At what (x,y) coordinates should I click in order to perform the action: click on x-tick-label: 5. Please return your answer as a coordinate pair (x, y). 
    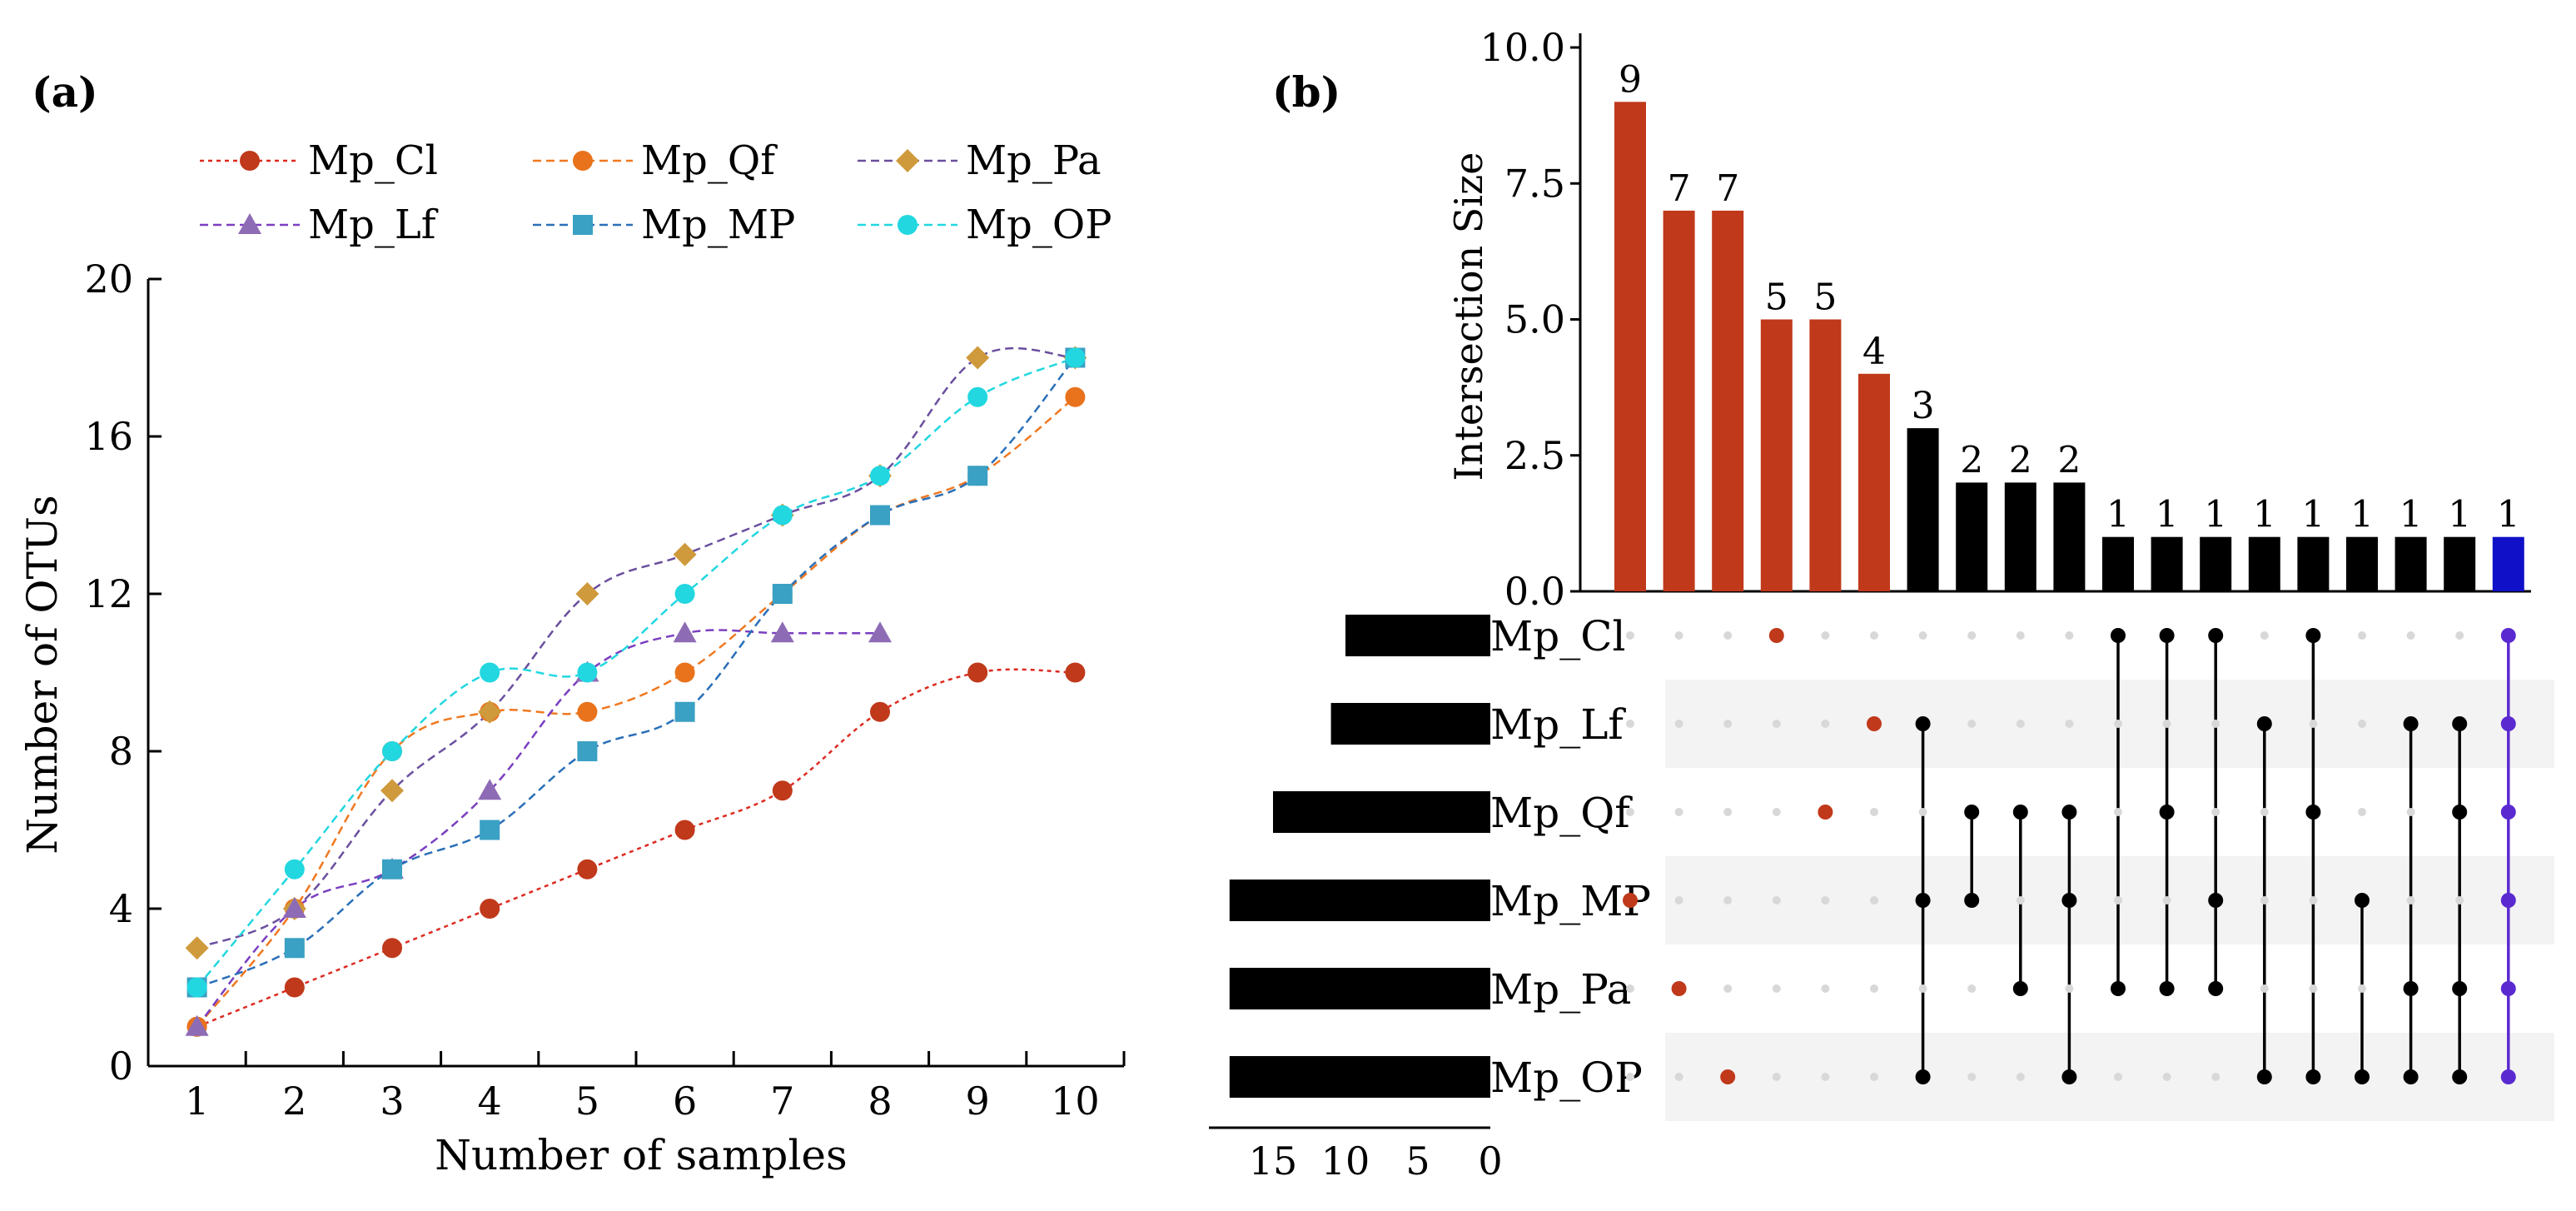
    Looking at the image, I should click on (587, 1101).